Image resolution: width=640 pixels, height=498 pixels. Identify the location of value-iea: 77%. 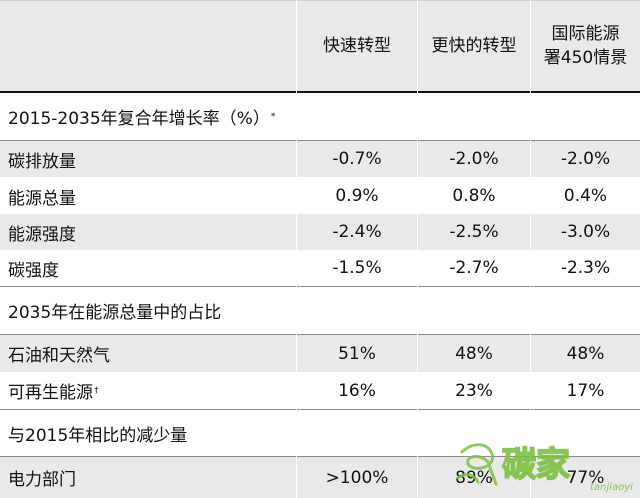
(585, 477).